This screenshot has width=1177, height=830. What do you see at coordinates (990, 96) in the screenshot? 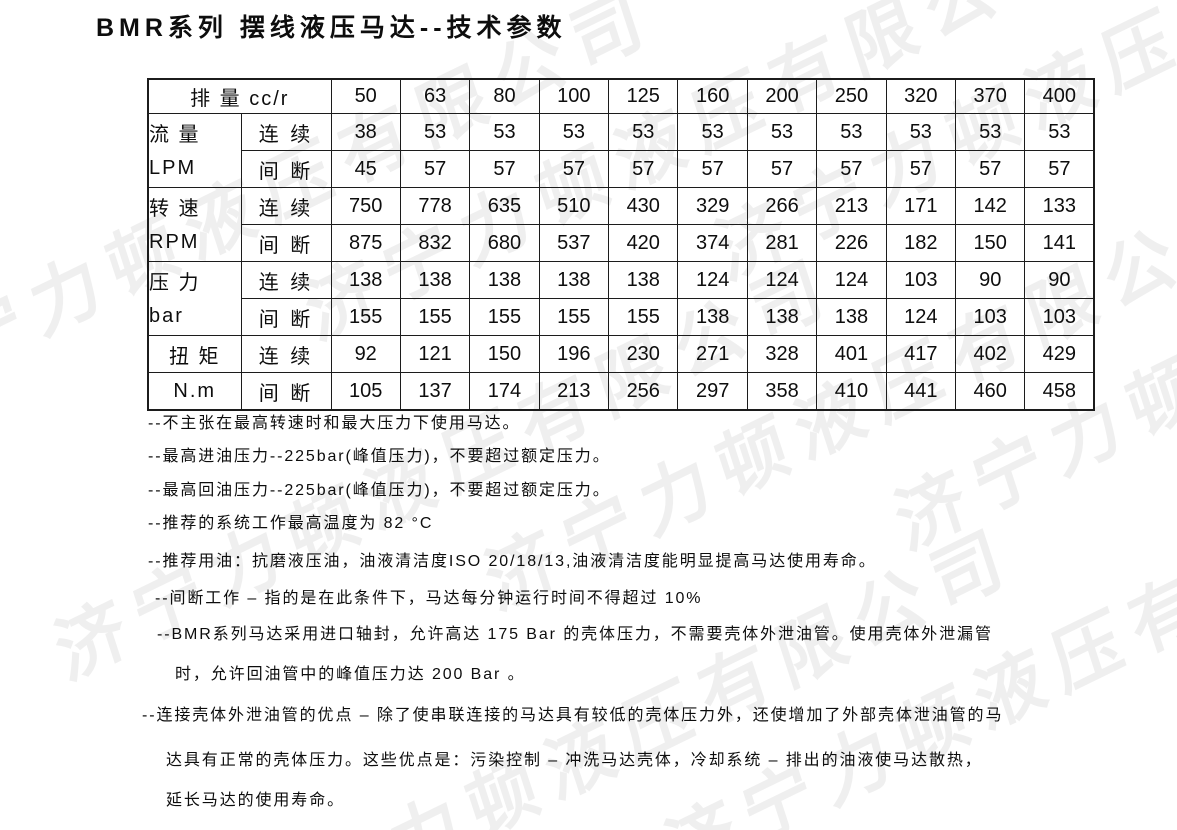
I see `header-displacement-value: 370` at bounding box center [990, 96].